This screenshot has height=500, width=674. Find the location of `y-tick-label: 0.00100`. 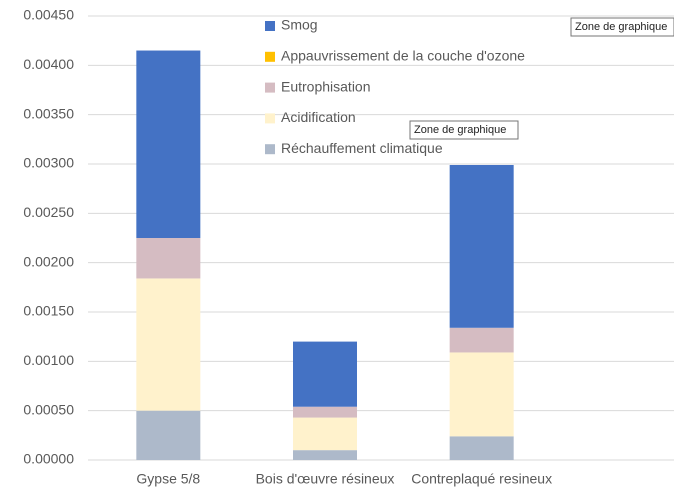

y-tick-label: 0.00100 is located at coordinates (48, 360).